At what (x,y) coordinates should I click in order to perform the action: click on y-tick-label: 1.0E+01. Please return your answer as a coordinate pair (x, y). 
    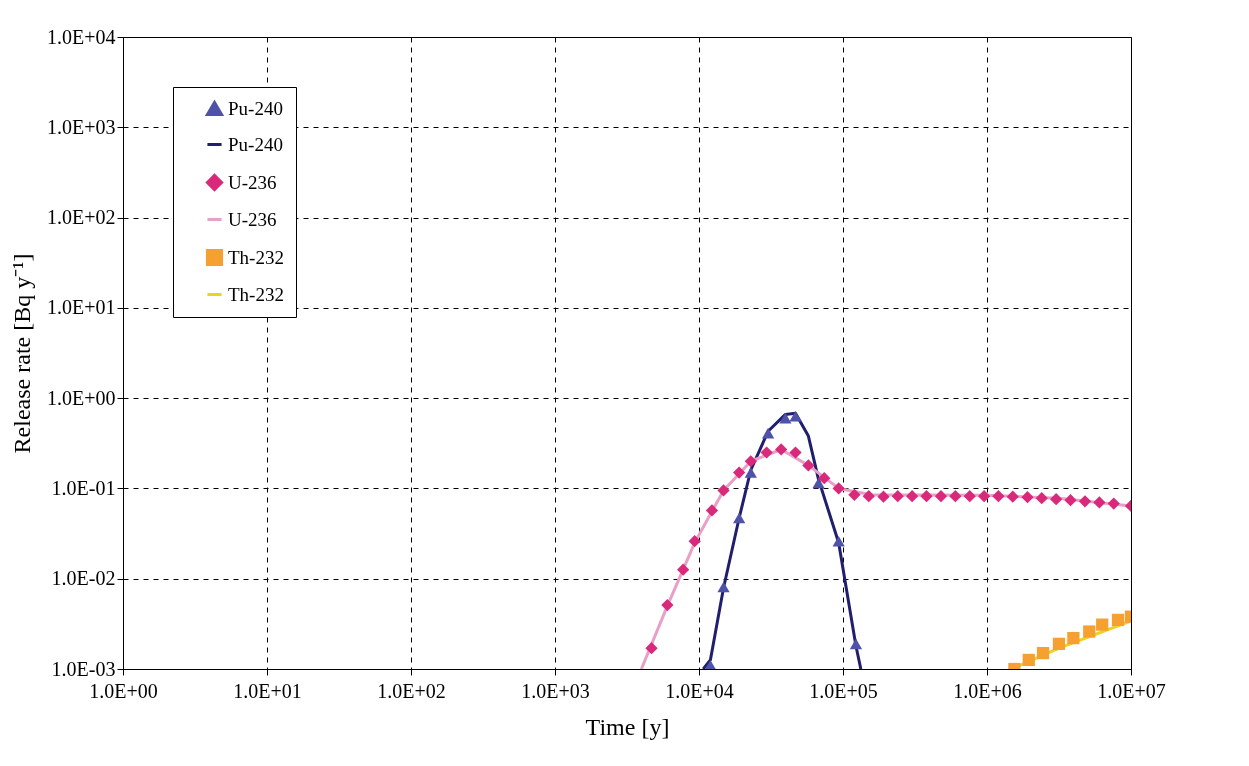
    Looking at the image, I should click on (81, 307).